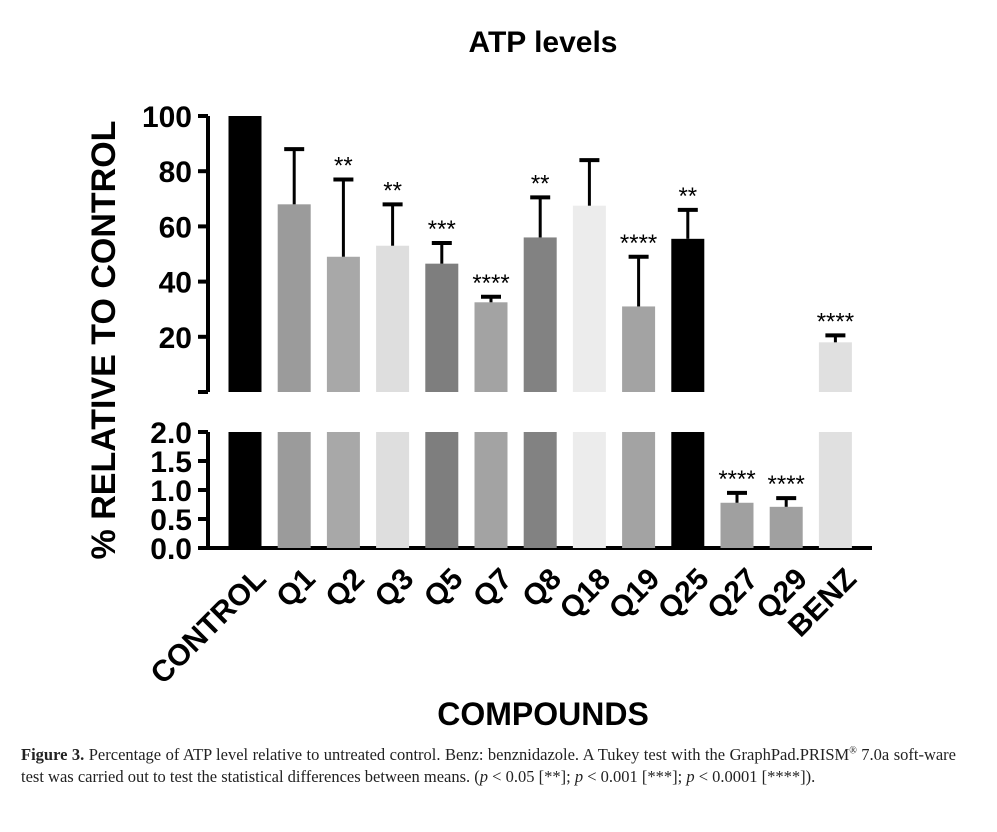  I want to click on bar-lower-benz, so click(835, 490).